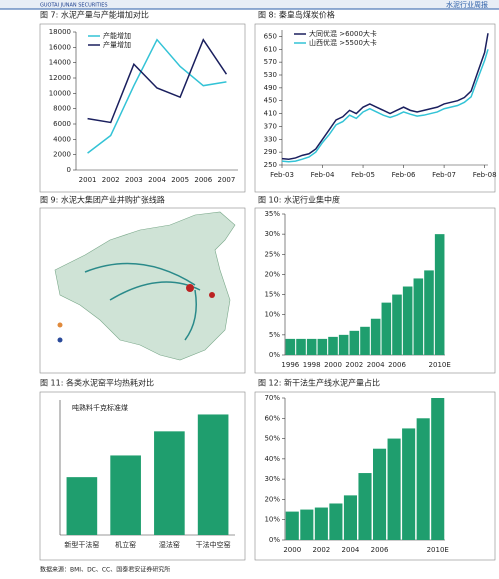 The height and width of the screenshot is (579, 499). Describe the element at coordinates (312, 365) in the screenshot. I see `x-tick-label: 1998` at that location.